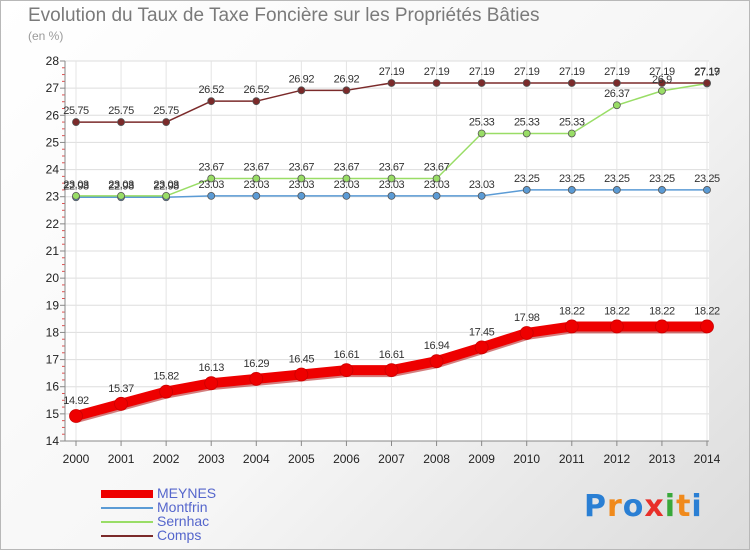  What do you see at coordinates (302, 360) in the screenshot?
I see `data-label-meynes: 16.45` at bounding box center [302, 360].